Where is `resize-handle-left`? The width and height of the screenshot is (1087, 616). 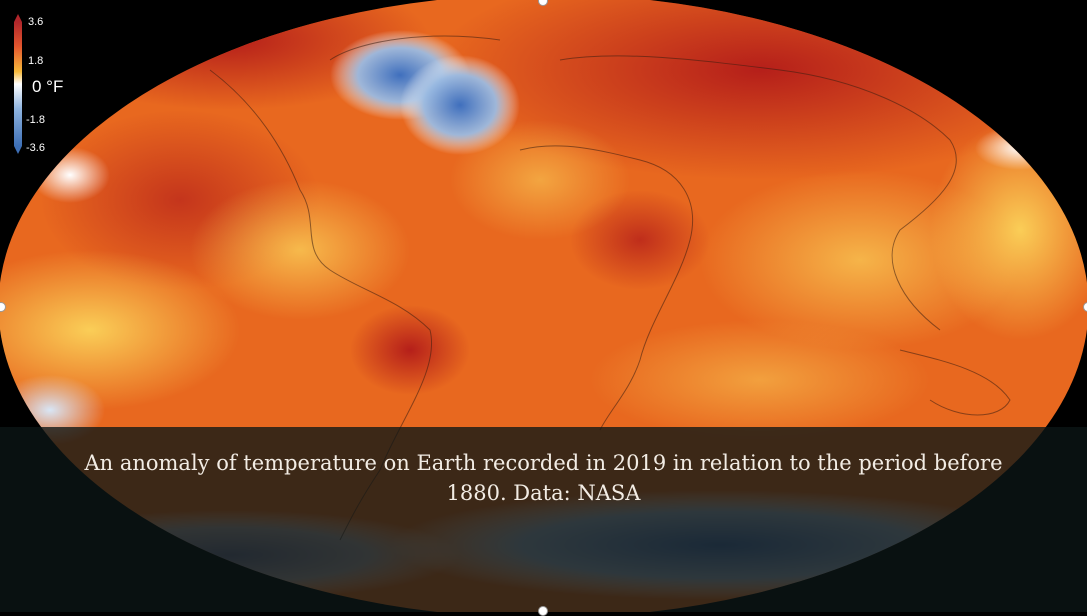
resize-handle-left is located at coordinates (3, 307).